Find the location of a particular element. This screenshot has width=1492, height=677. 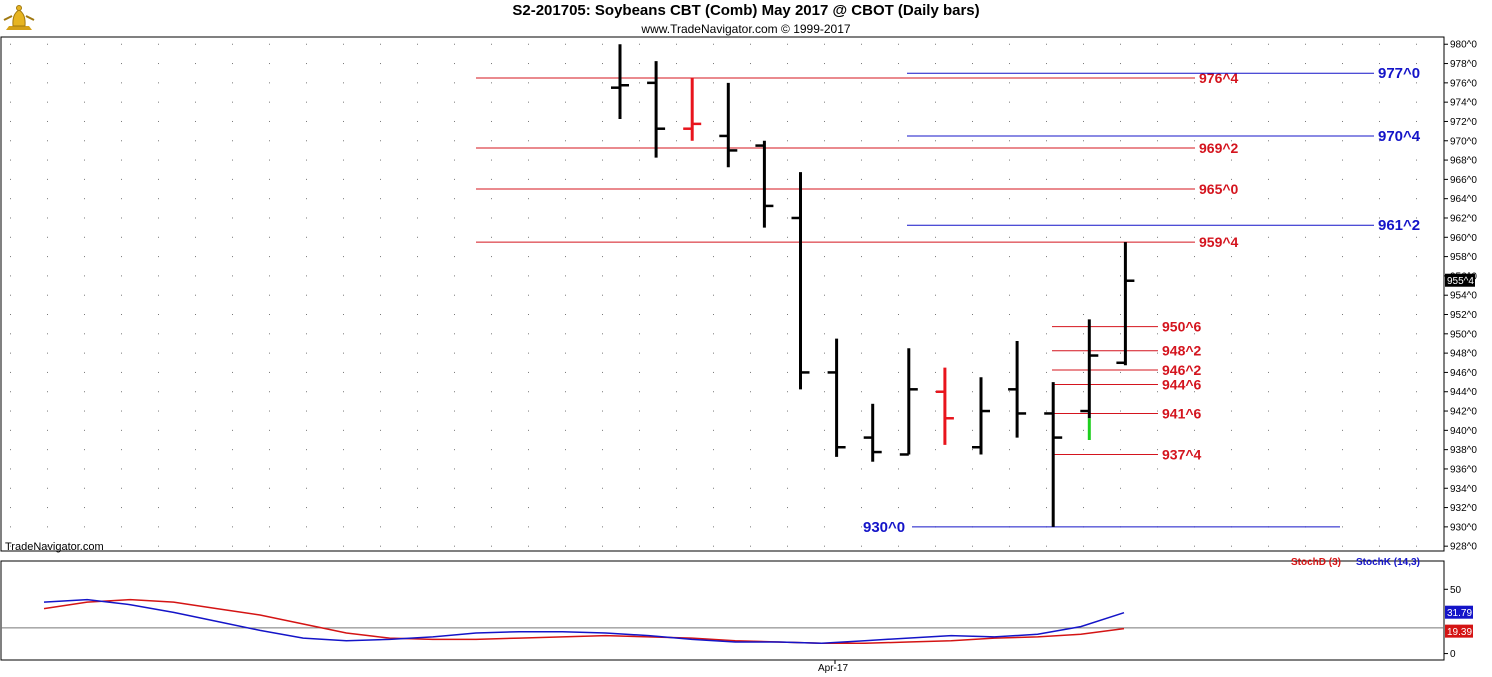

y-tick-label: 942^0 is located at coordinates (1463, 412).